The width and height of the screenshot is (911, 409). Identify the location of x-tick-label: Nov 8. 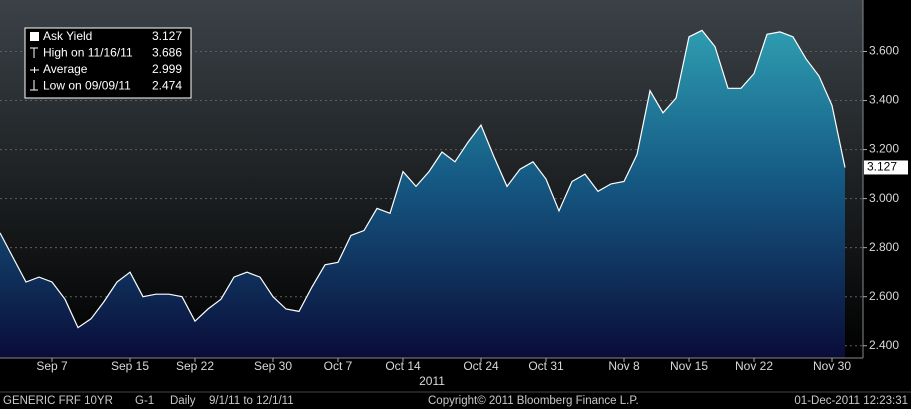
(624, 366).